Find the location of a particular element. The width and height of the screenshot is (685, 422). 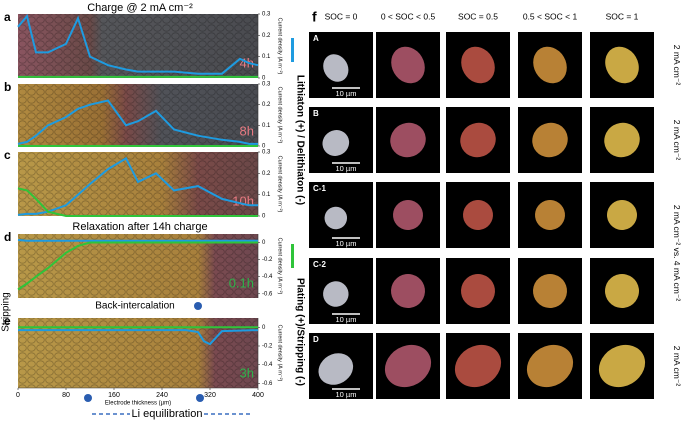

panel-label: c is located at coordinates (7, 155).